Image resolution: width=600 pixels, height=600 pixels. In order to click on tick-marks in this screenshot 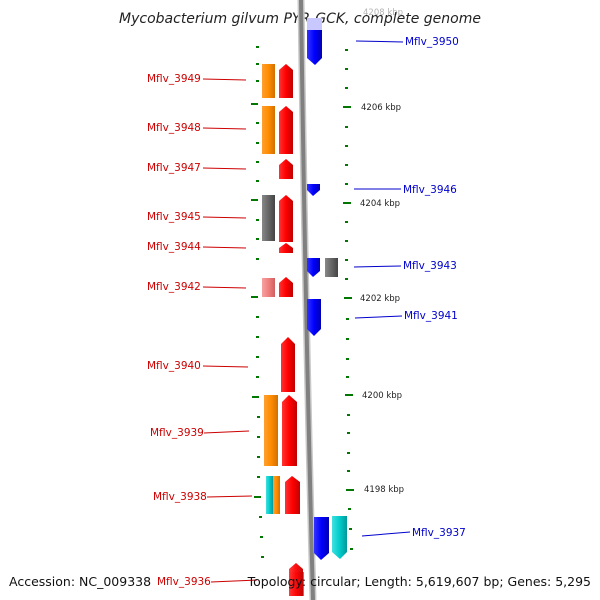, I will do `click(302, 302)`.